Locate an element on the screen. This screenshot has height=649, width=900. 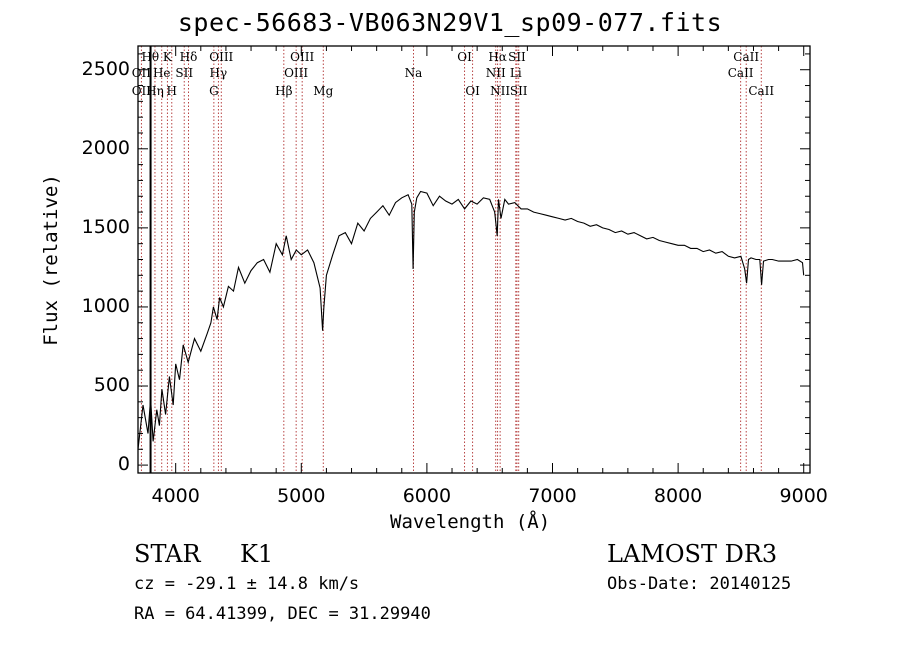
line-marker-label-3: OΙΙΙ is located at coordinates (221, 57).